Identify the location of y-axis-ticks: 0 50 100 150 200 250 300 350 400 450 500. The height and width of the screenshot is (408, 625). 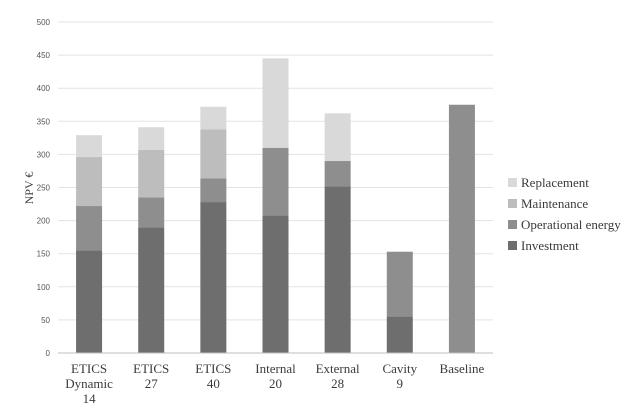
(44, 188).